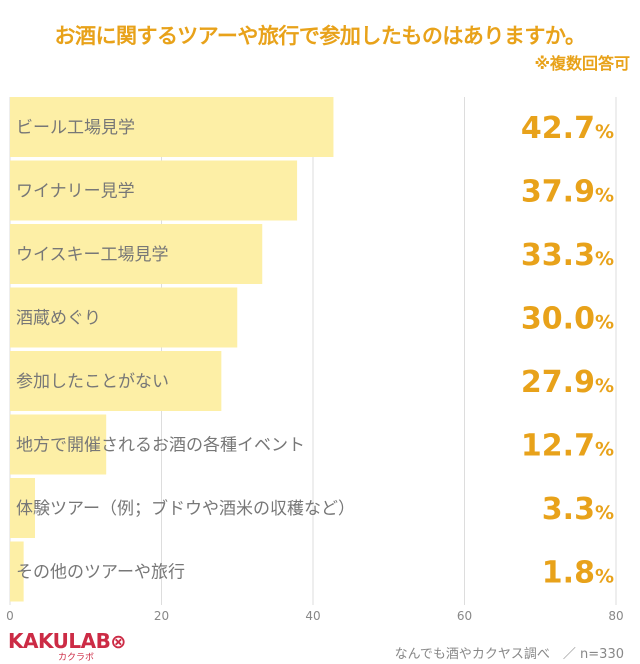 The height and width of the screenshot is (664, 640). Describe the element at coordinates (92, 255) in the screenshot. I see `category-label: ウイスキー工場見学` at that location.